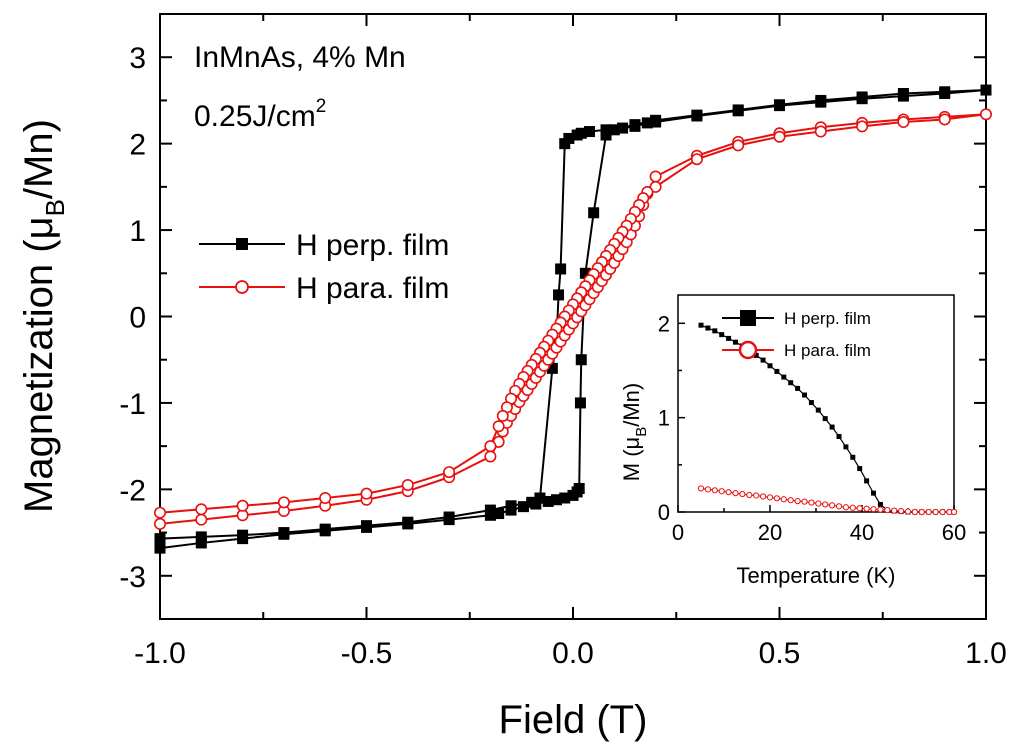 The width and height of the screenshot is (1013, 746). Describe the element at coordinates (631, 465) in the screenshot. I see `inset-y-title-prefix: M (` at that location.